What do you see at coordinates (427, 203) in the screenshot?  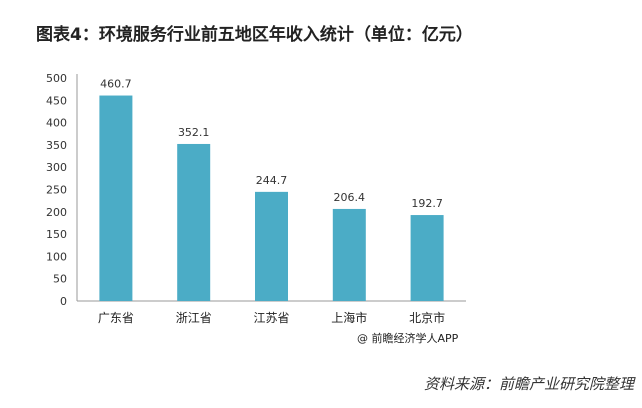 I see `data-label: 192.7` at bounding box center [427, 203].